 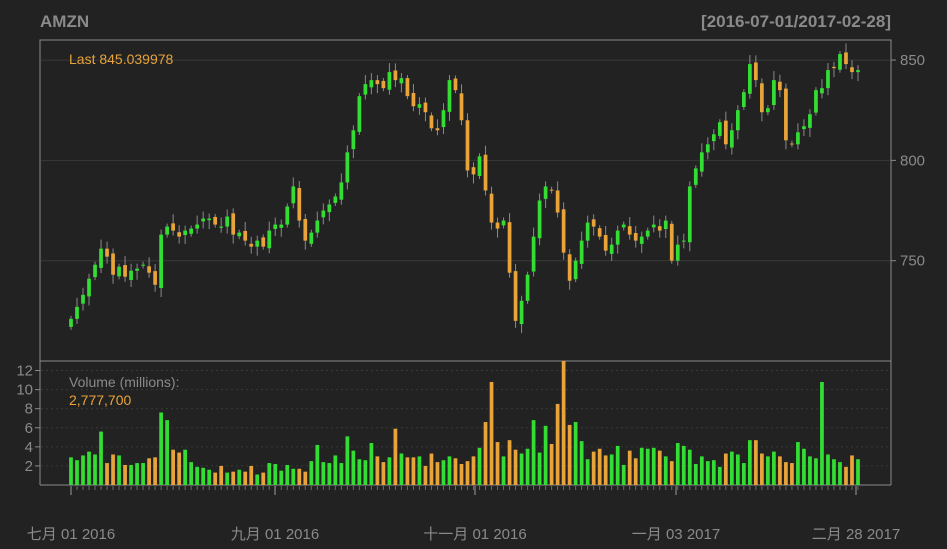 What do you see at coordinates (856, 534) in the screenshot?
I see `x-tick-label: 二月 28 2017` at bounding box center [856, 534].